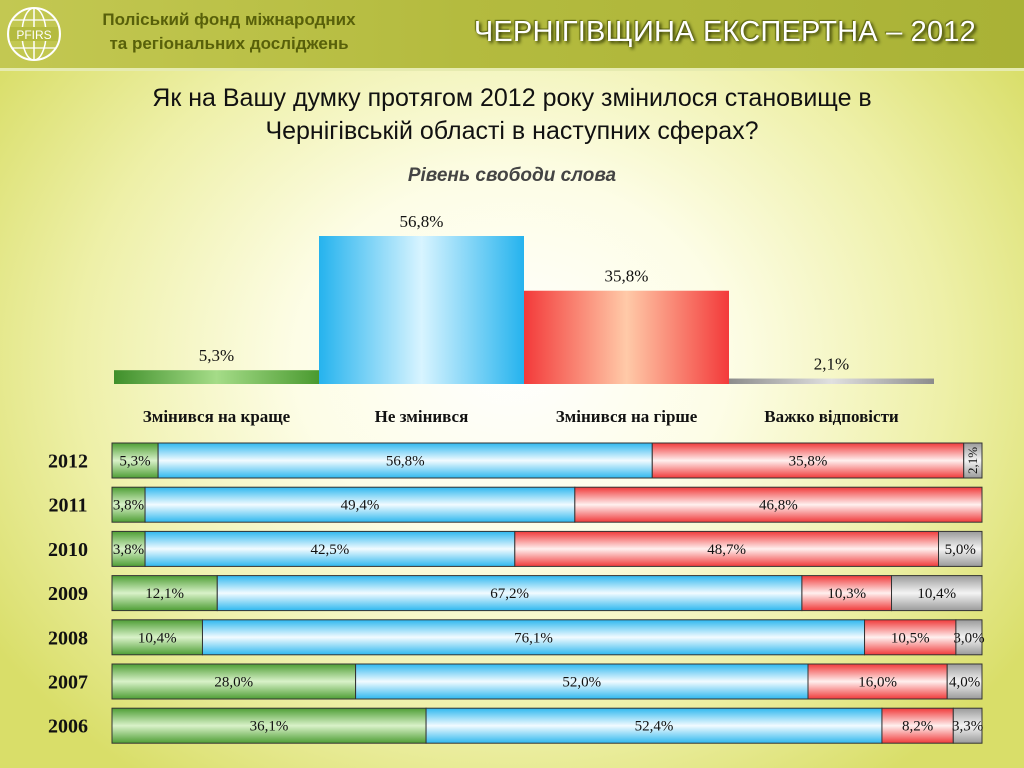 This screenshot has width=1024, height=768. What do you see at coordinates (229, 43) in the screenshot?
I see `org-line-2: та регіональних досліджень` at bounding box center [229, 43].